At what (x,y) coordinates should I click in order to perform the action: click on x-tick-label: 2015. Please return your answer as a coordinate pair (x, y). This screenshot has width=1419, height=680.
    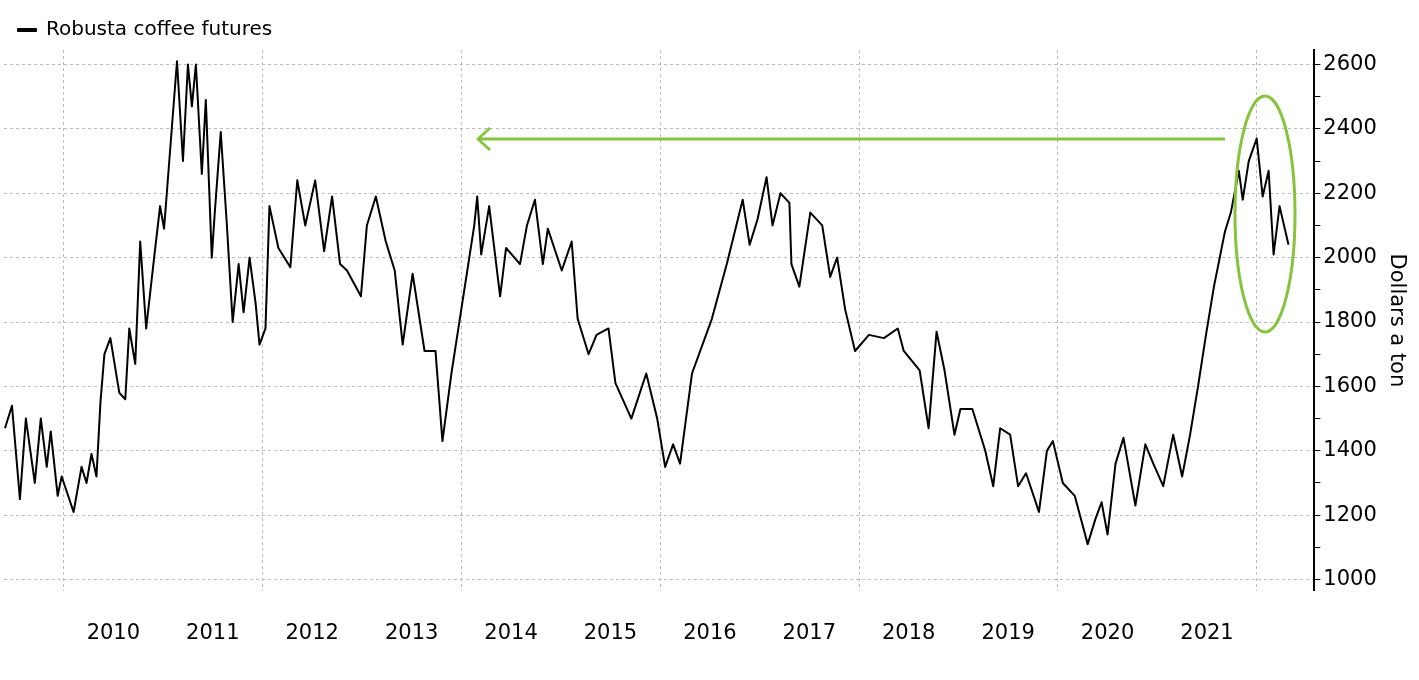
    Looking at the image, I should click on (610, 631).